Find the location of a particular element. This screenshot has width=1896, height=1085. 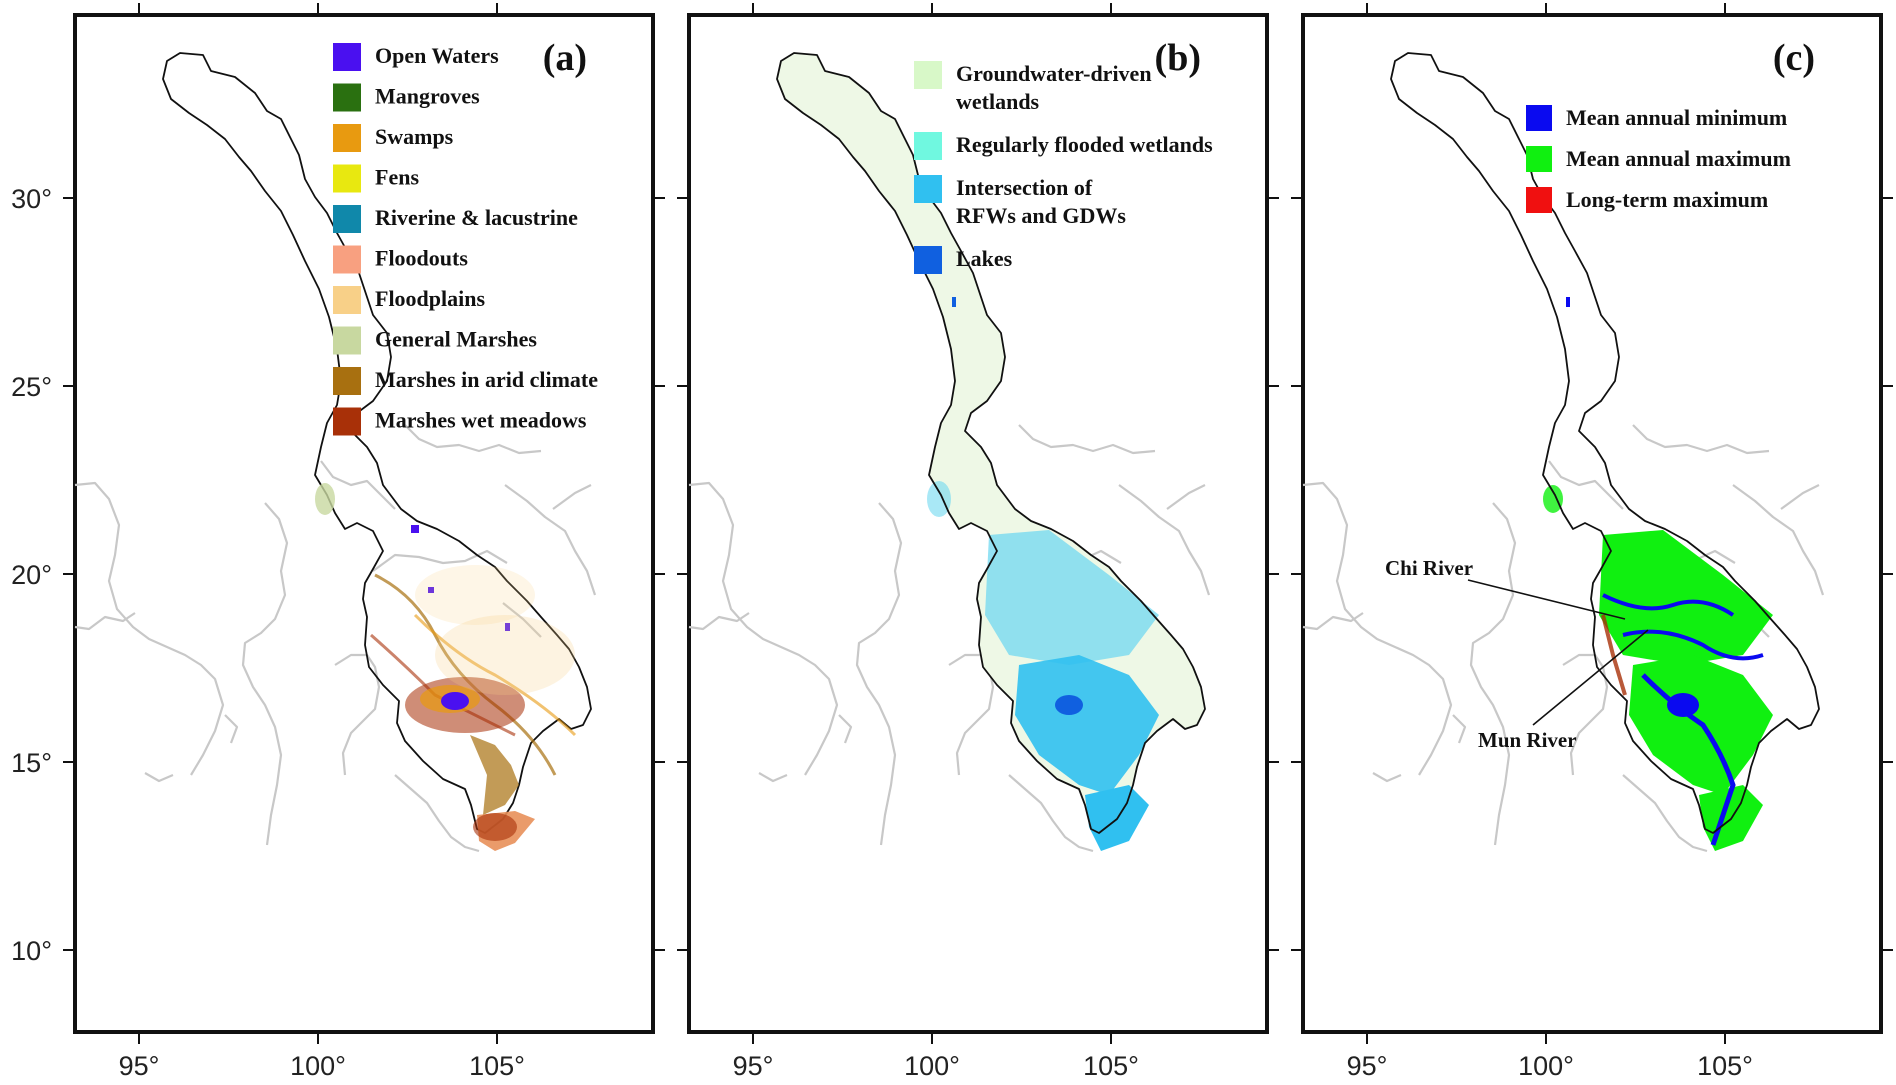

legend-item: Mean annual minimum is located at coordinates (1656, 118).